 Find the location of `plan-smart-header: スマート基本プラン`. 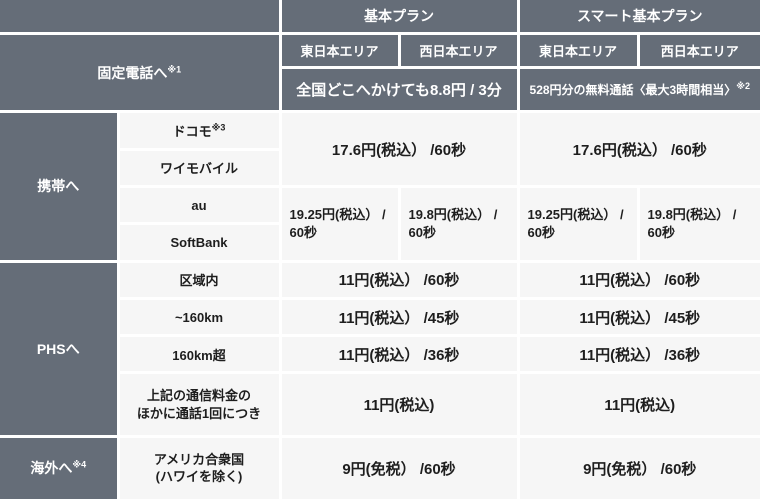

plan-smart-header: スマート基本プラン is located at coordinates (638, 17).